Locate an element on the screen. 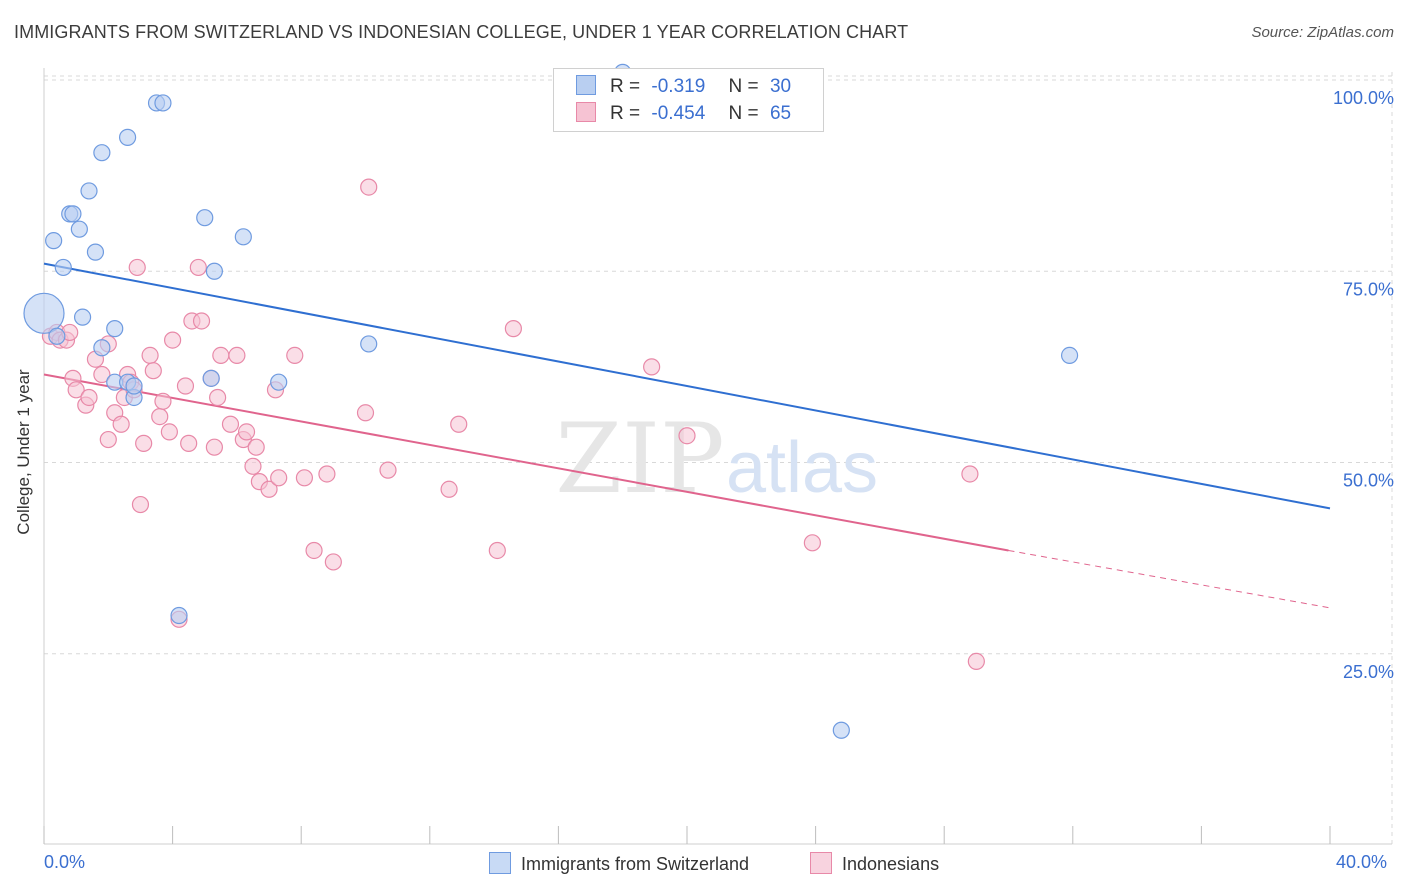 The height and width of the screenshot is (892, 1406). legend-item-switzerland: Immigrants from Switzerland is located at coordinates (619, 863).